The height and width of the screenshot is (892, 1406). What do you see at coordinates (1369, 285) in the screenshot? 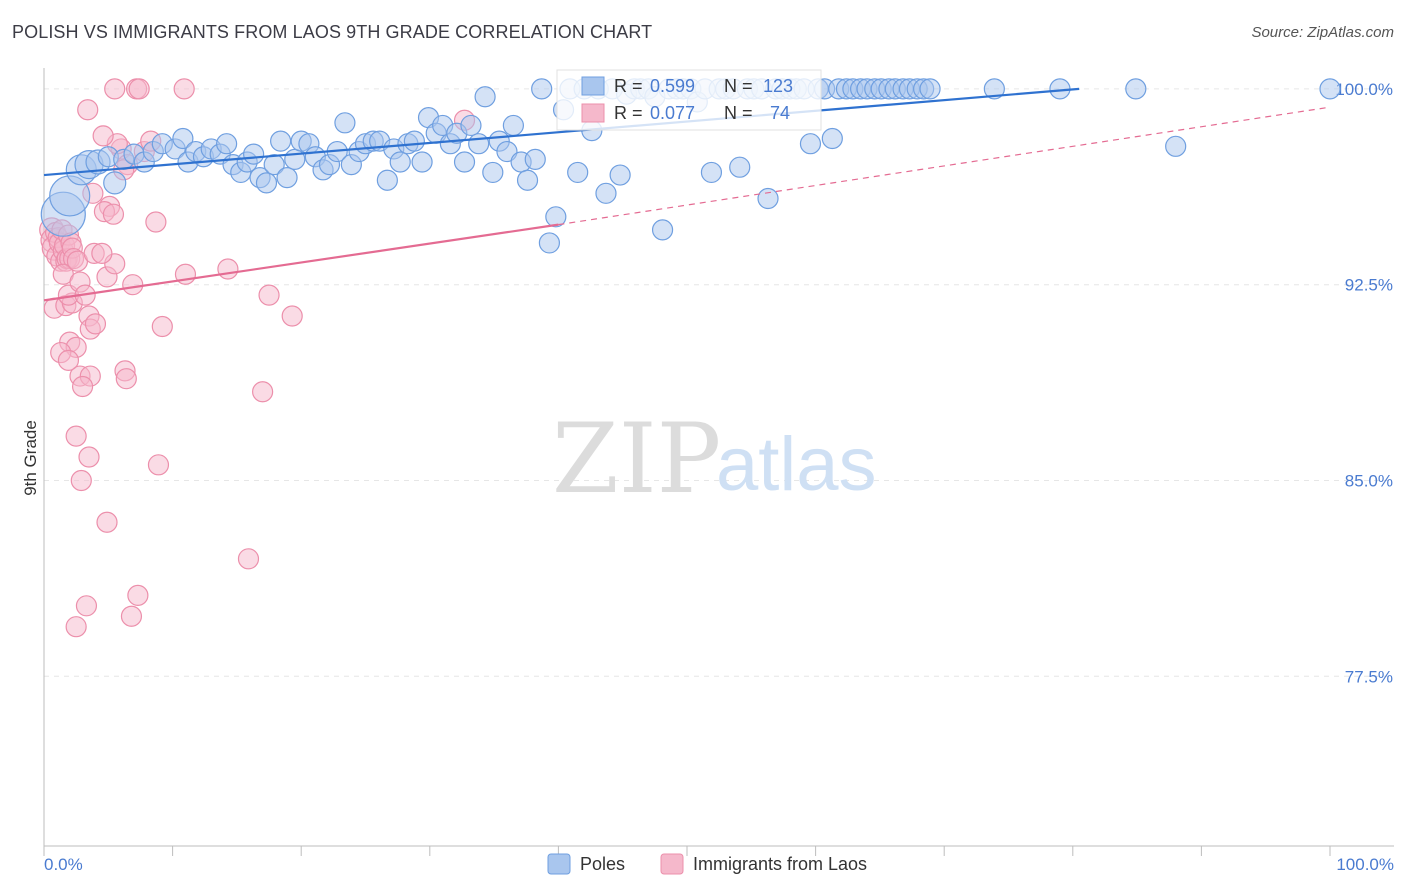
I see `y-tick-label-1: 92.5%` at bounding box center [1369, 285].